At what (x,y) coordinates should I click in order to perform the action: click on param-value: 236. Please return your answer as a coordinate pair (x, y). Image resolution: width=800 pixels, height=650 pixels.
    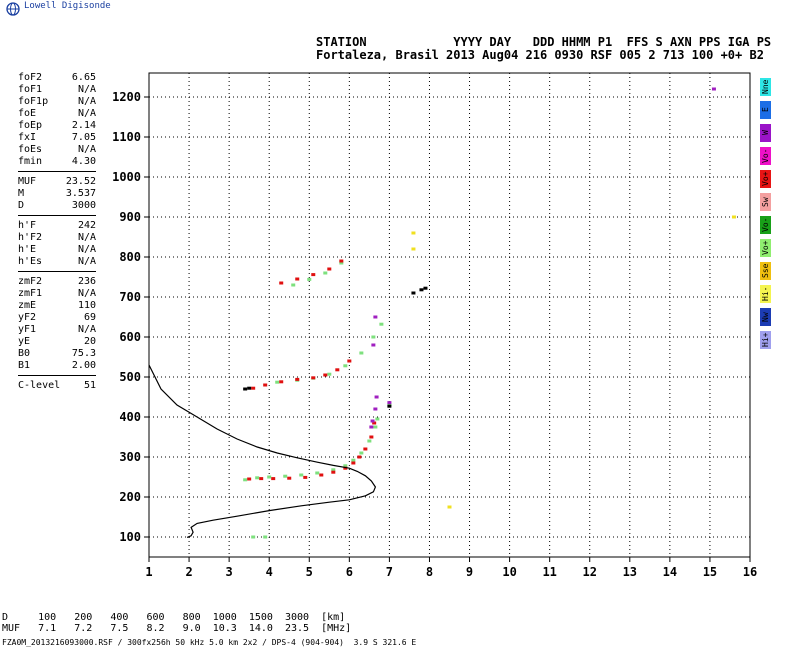
    Looking at the image, I should click on (86, 281).